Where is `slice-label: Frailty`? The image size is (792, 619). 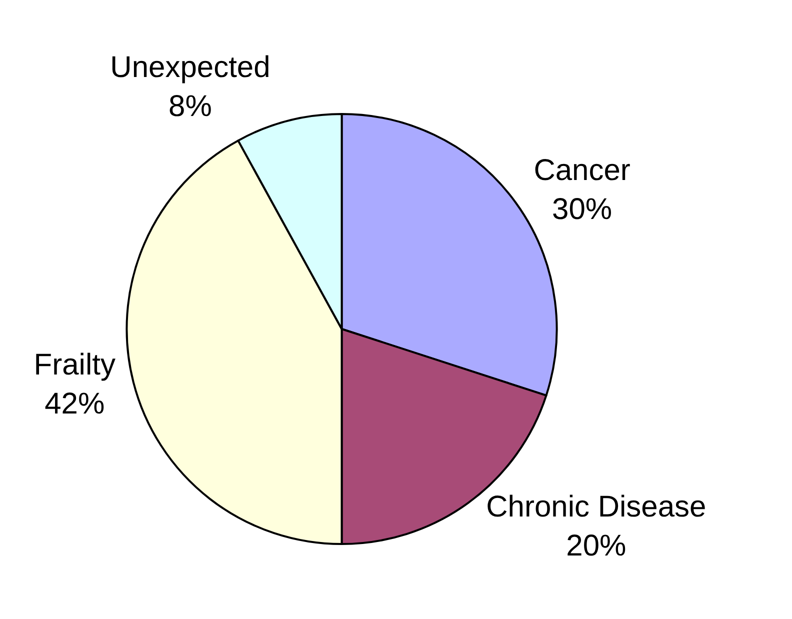
slice-label: Frailty is located at coordinates (75, 365).